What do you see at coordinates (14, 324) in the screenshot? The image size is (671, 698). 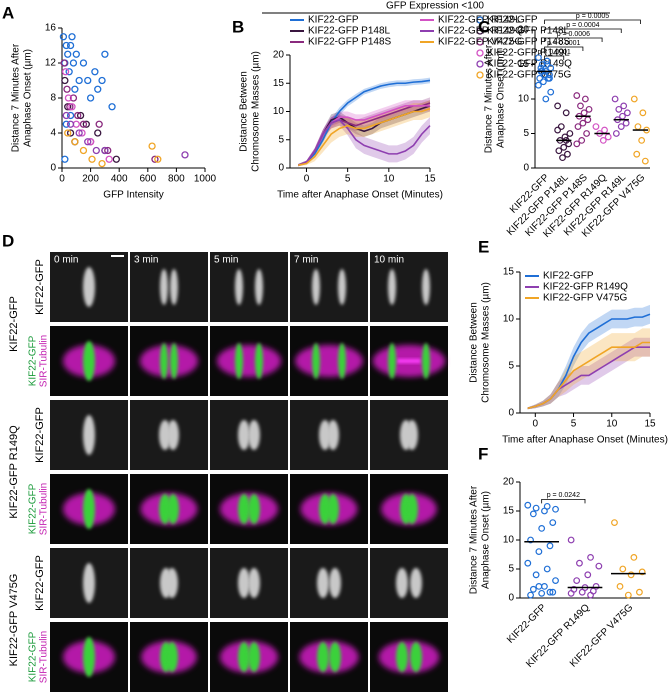 I see `group-label: KIF22-GFP` at bounding box center [14, 324].